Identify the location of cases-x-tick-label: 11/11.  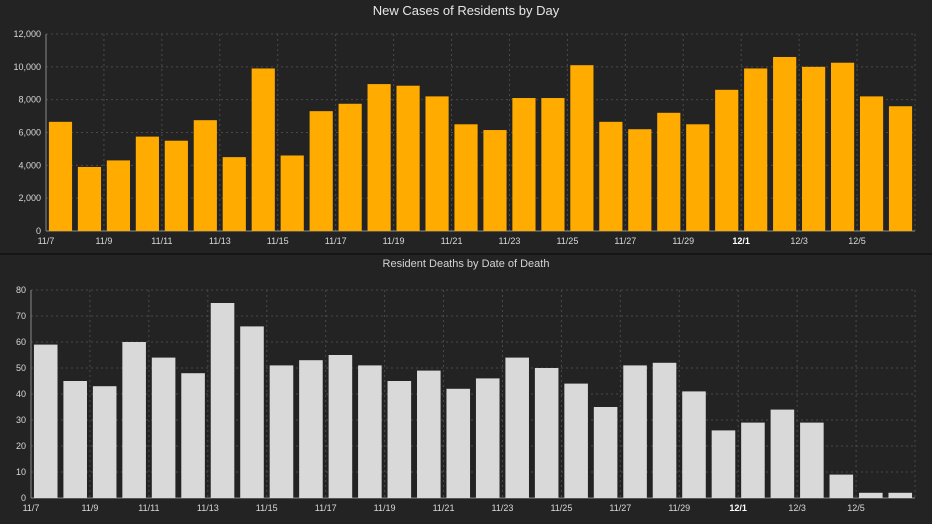
(161, 241).